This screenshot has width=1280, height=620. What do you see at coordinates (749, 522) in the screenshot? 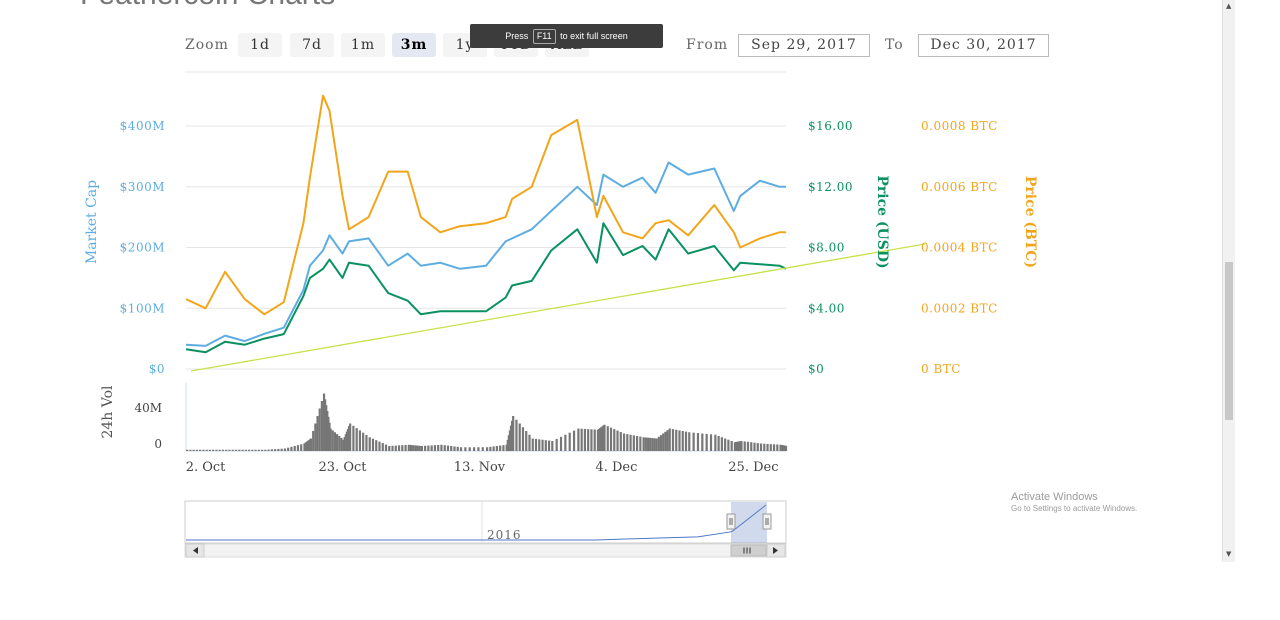
I see `navigator-selection` at bounding box center [749, 522].